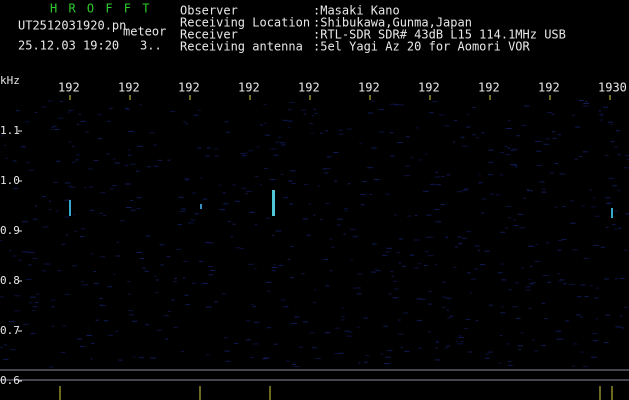 This screenshot has width=629, height=400. I want to click on field-label: Receiver, so click(209, 35).